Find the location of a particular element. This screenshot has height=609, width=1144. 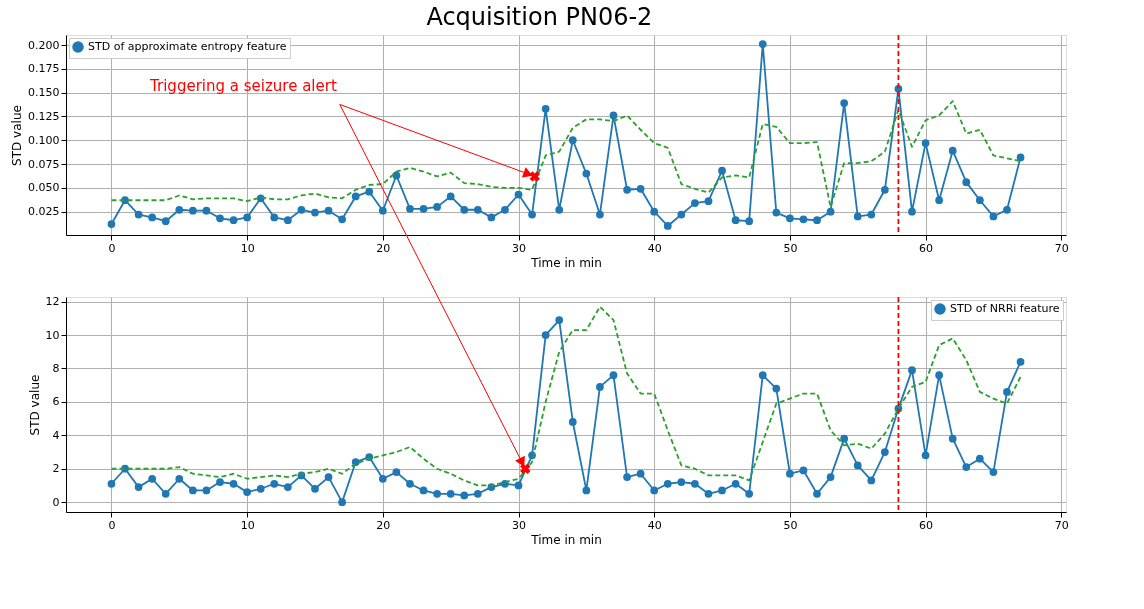

y-tick-label: 0.100 is located at coordinates (44, 140).